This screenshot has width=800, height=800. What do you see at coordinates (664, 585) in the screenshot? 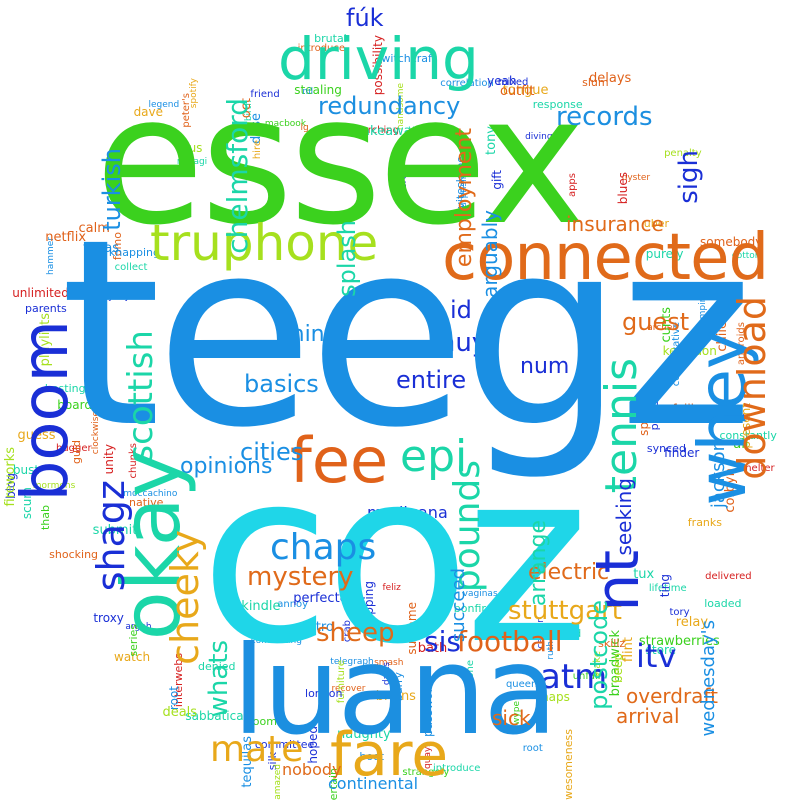
I see `small-word: ting` at bounding box center [664, 585].